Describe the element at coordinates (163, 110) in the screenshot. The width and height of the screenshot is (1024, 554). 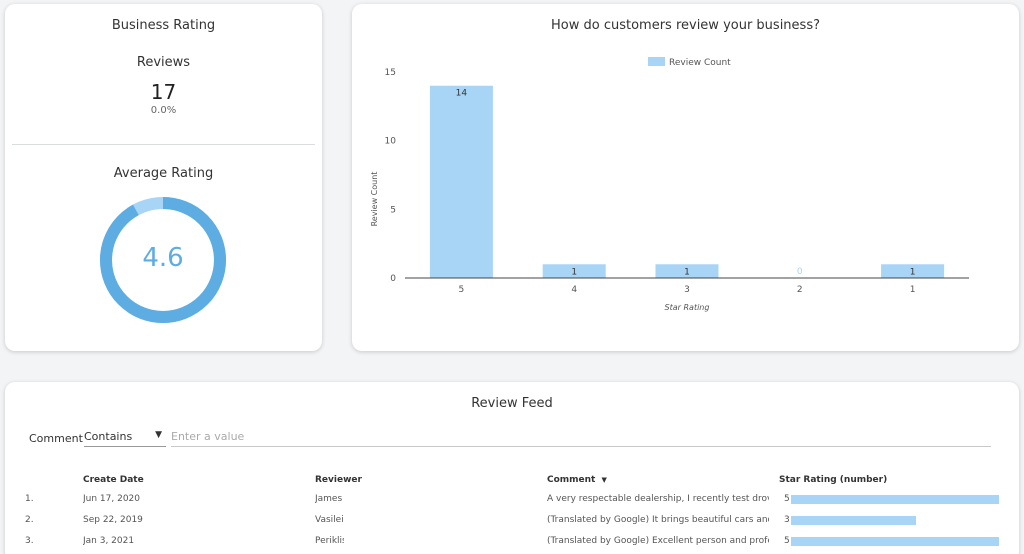
I see `reviews-change: 0.0%` at that location.